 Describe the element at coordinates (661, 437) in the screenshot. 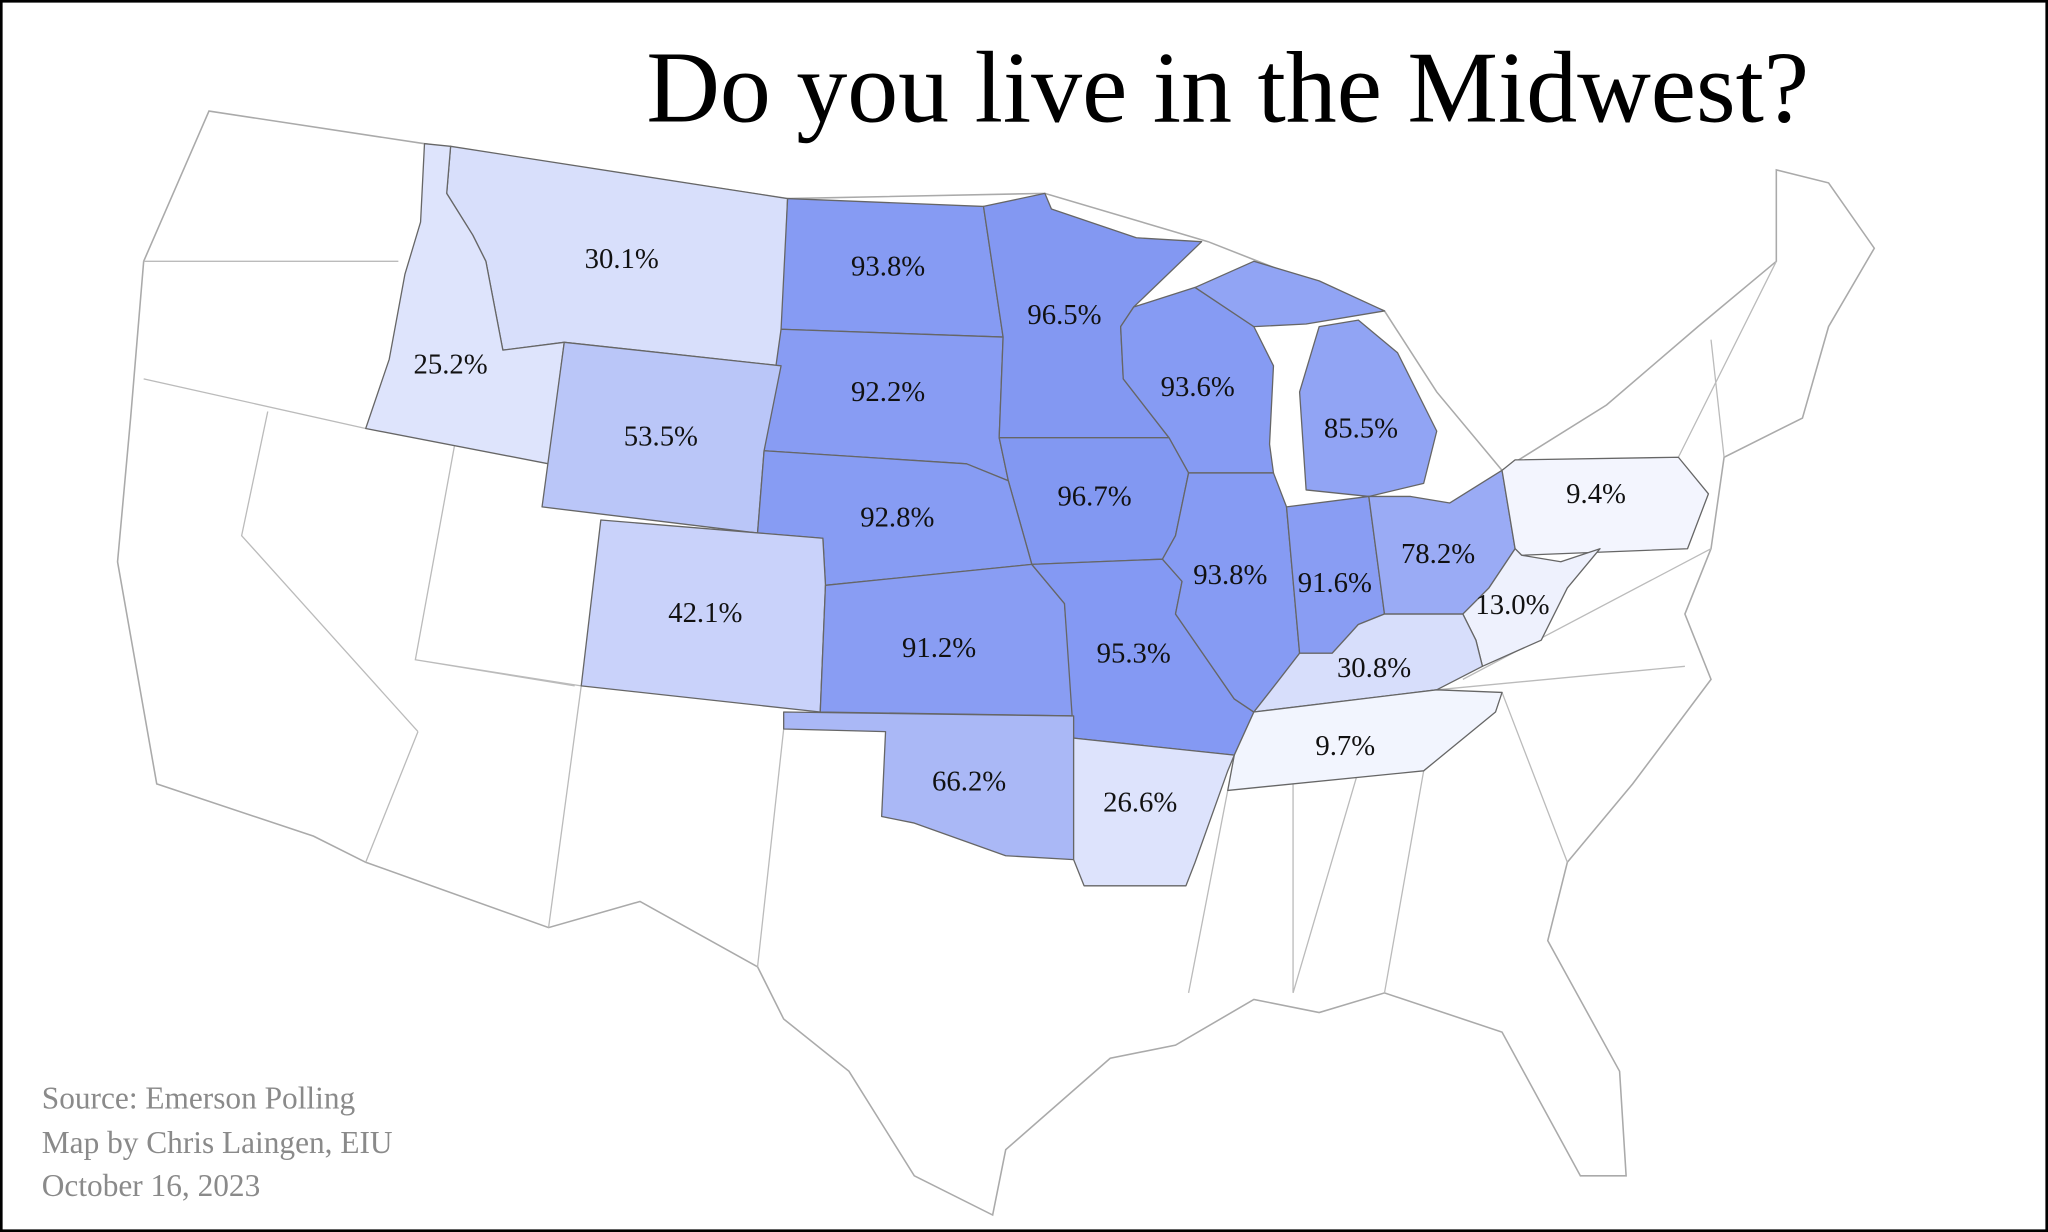

I see `value-label: 53.5%` at that location.